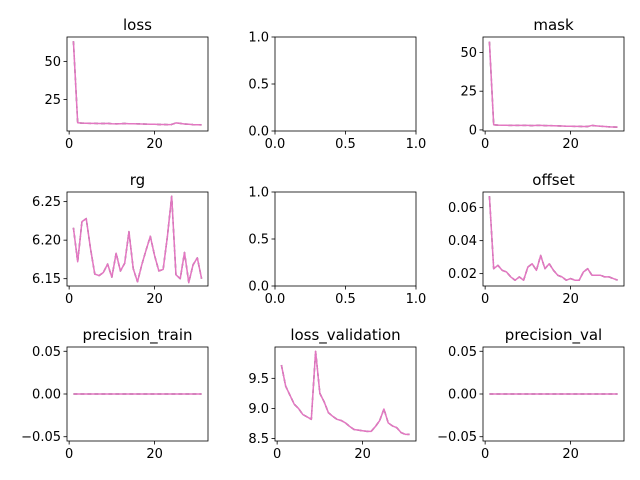  I want to click on y-tick-label: 0.06, so click(462, 208).